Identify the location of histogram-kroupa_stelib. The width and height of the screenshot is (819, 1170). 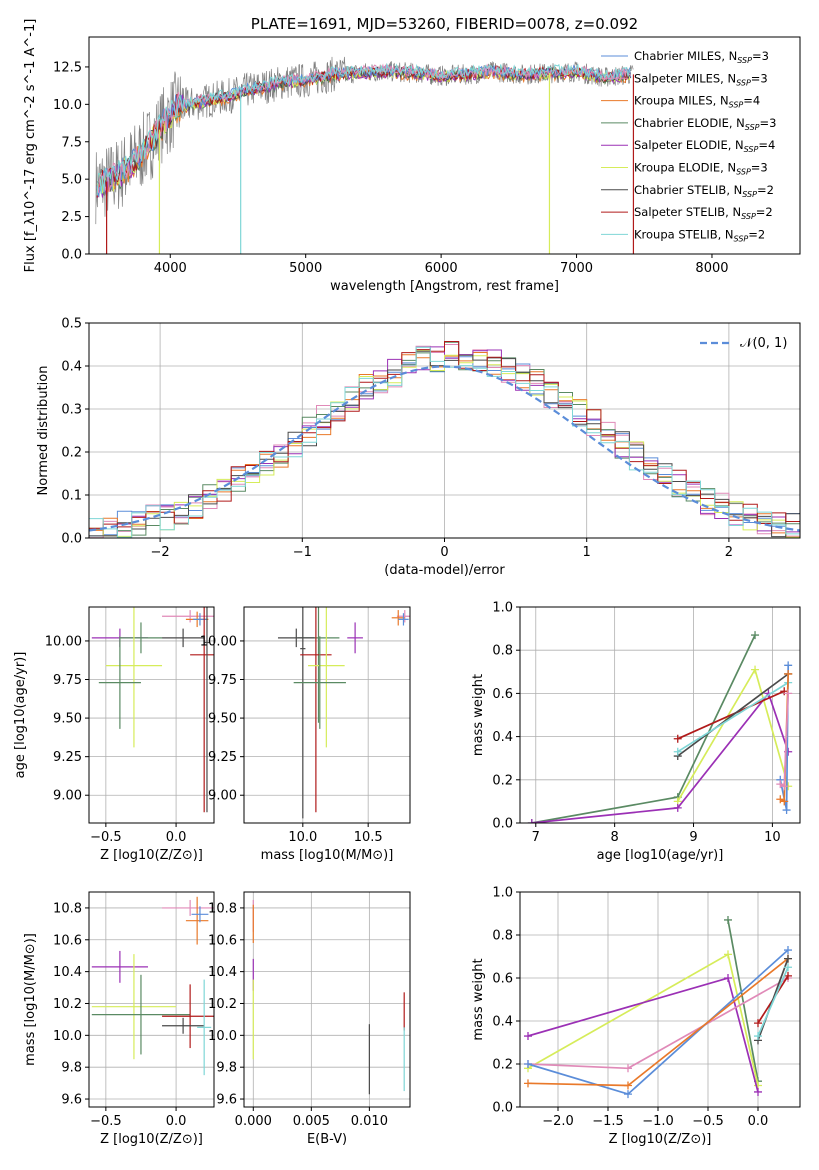
(444, 442).